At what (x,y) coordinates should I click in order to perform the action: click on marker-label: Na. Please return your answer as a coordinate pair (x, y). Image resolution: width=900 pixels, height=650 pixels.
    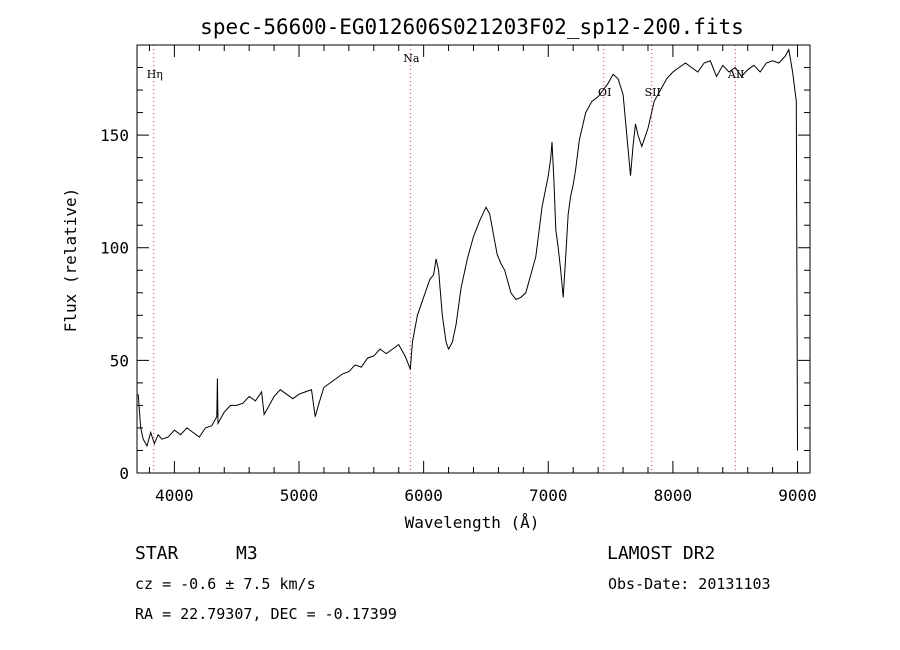
    Looking at the image, I should click on (411, 58).